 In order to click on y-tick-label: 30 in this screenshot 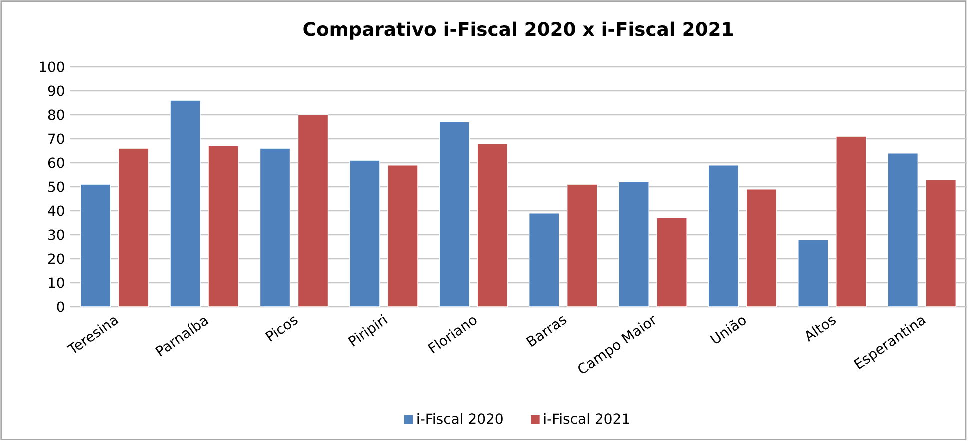, I will do `click(56, 235)`.